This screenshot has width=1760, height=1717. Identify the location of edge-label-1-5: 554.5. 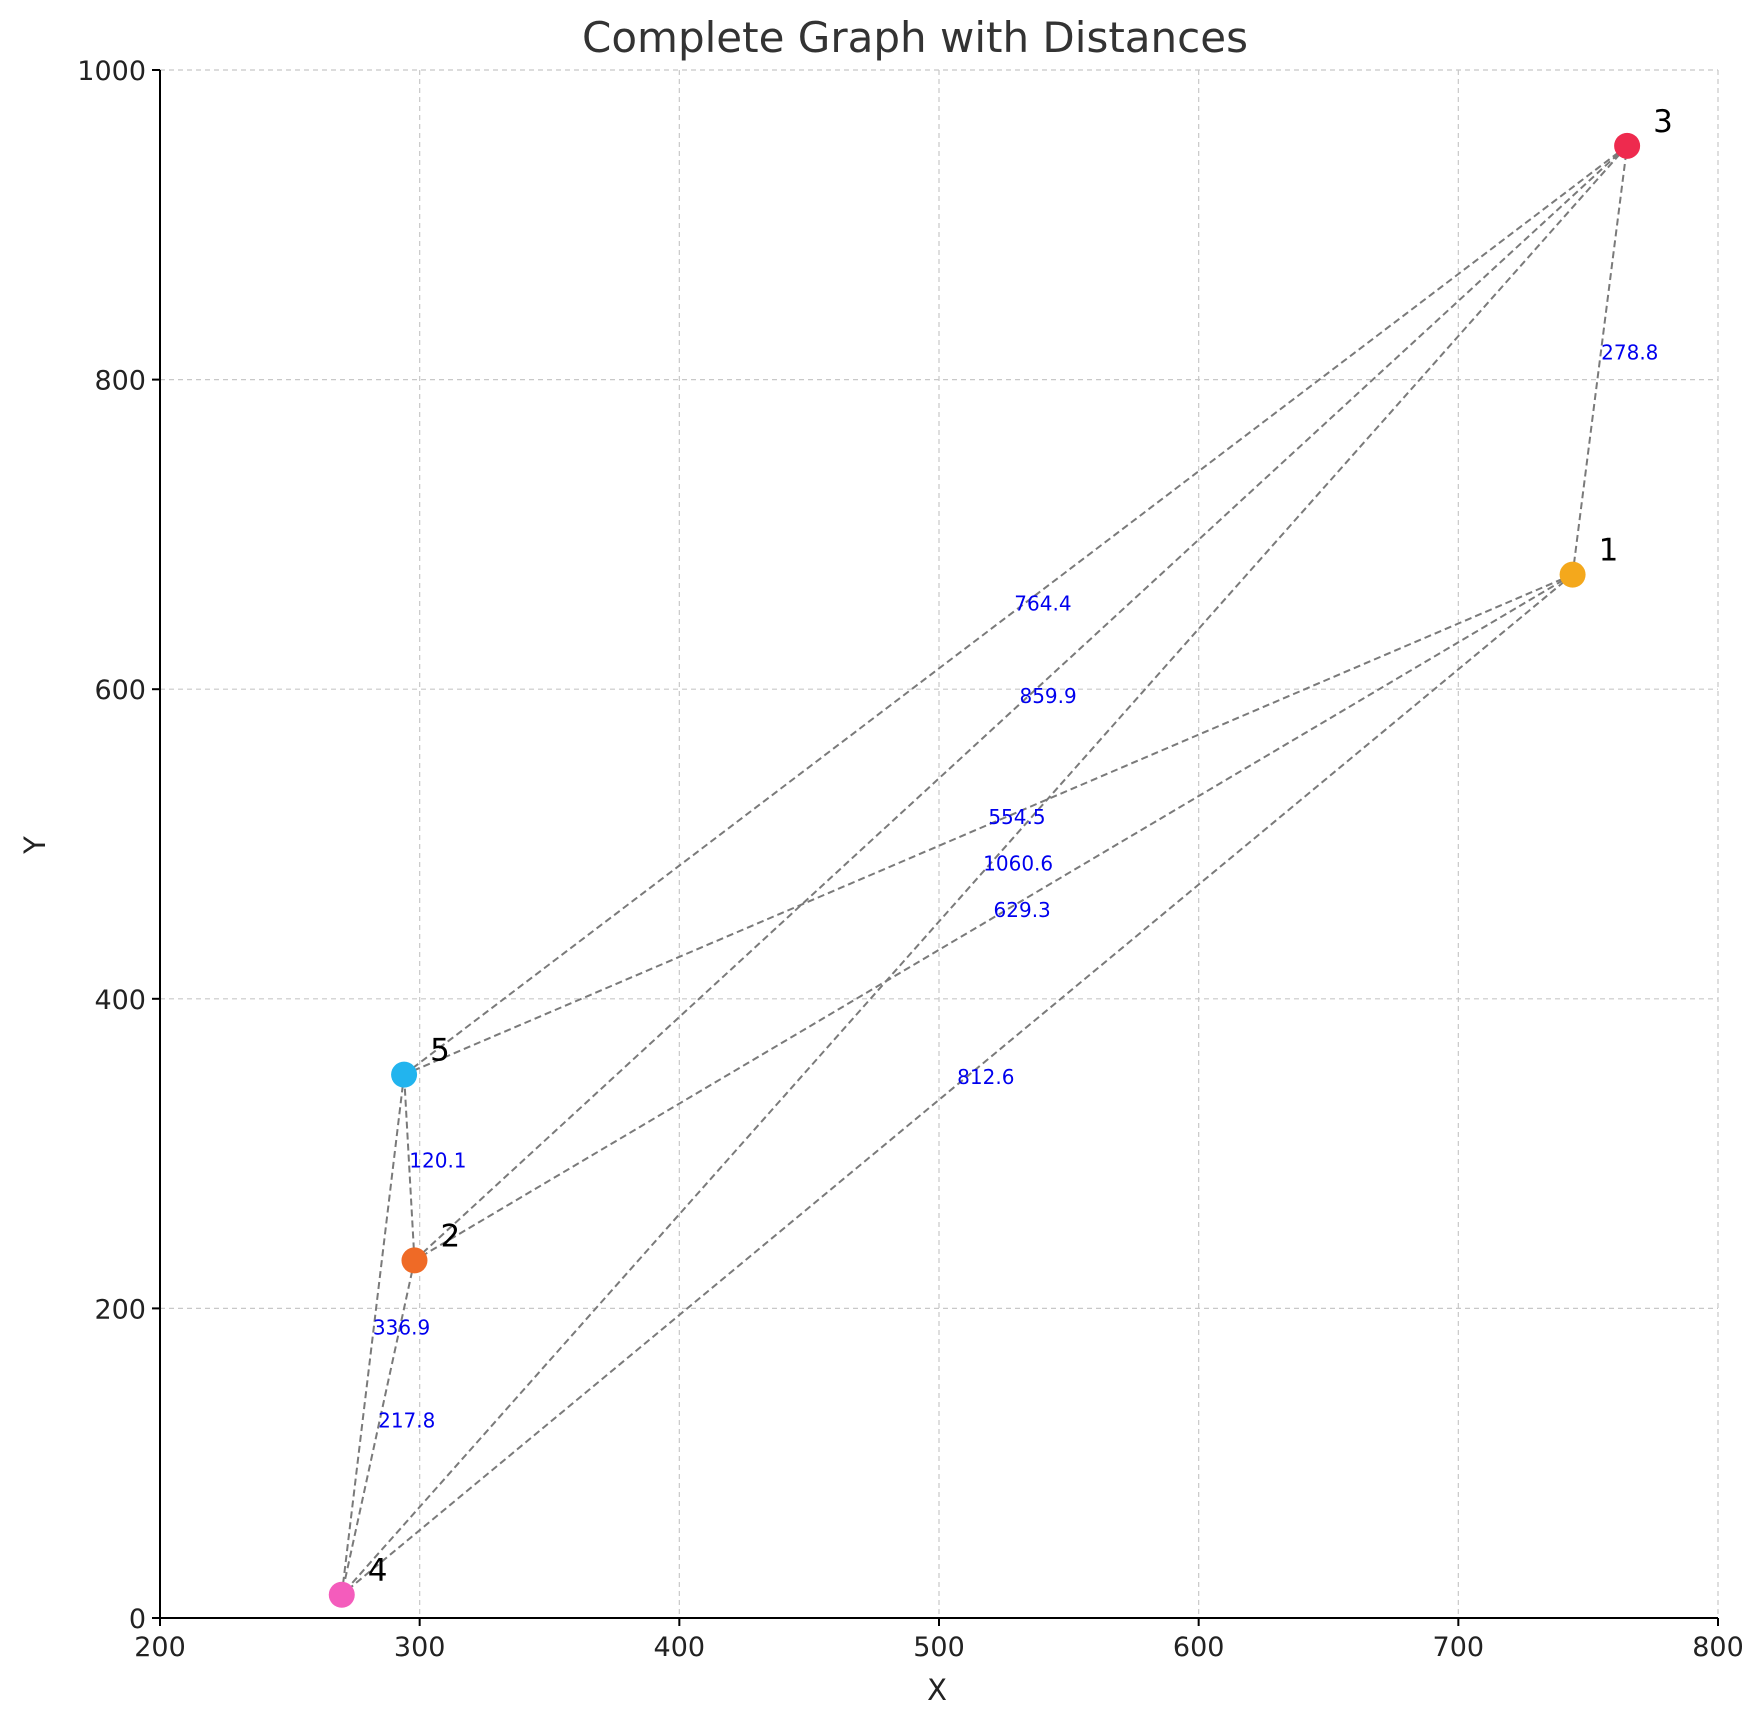
(1016, 817).